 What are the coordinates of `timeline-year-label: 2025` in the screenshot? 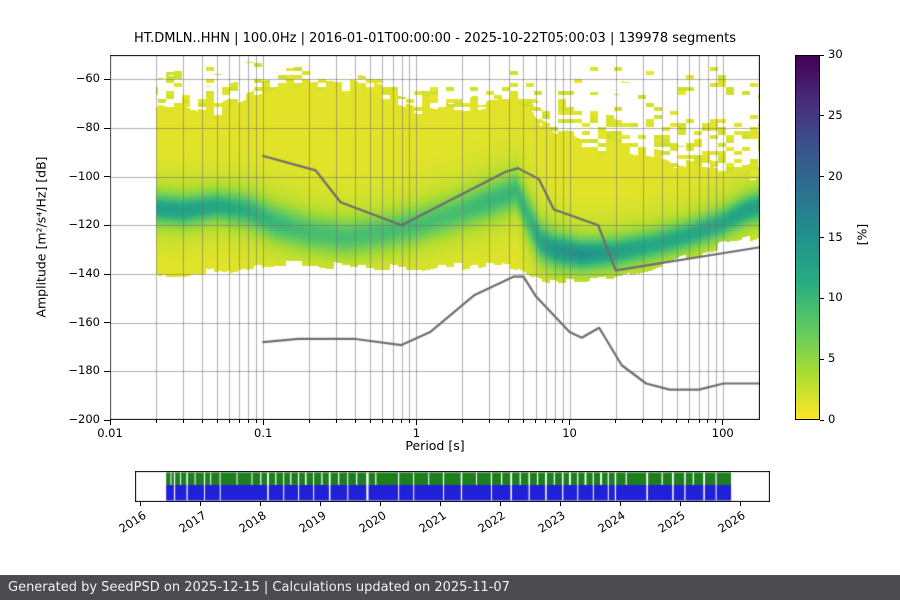 It's located at (671, 522).